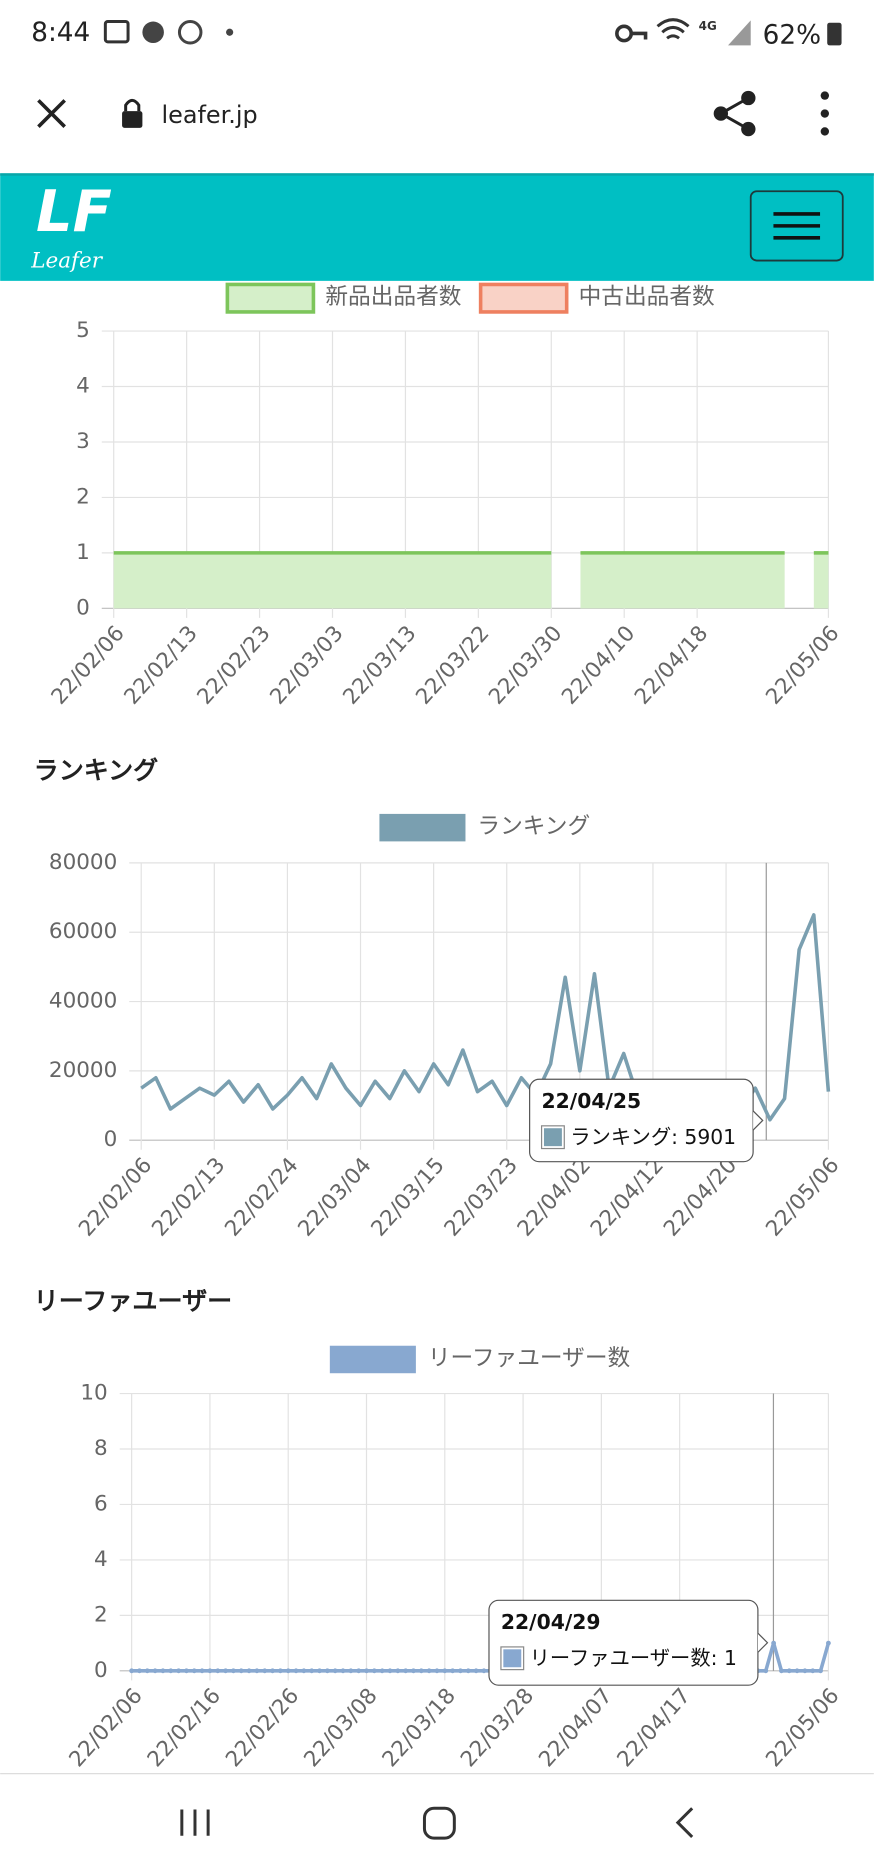 The image size is (874, 1874). What do you see at coordinates (480, 1359) in the screenshot?
I see `legend: リーファユーザー数` at bounding box center [480, 1359].